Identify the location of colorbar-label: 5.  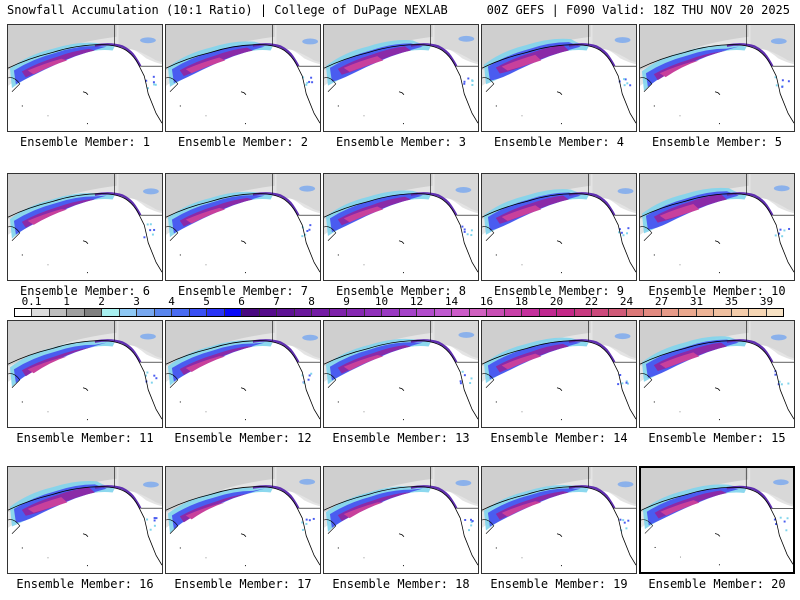
(206, 301).